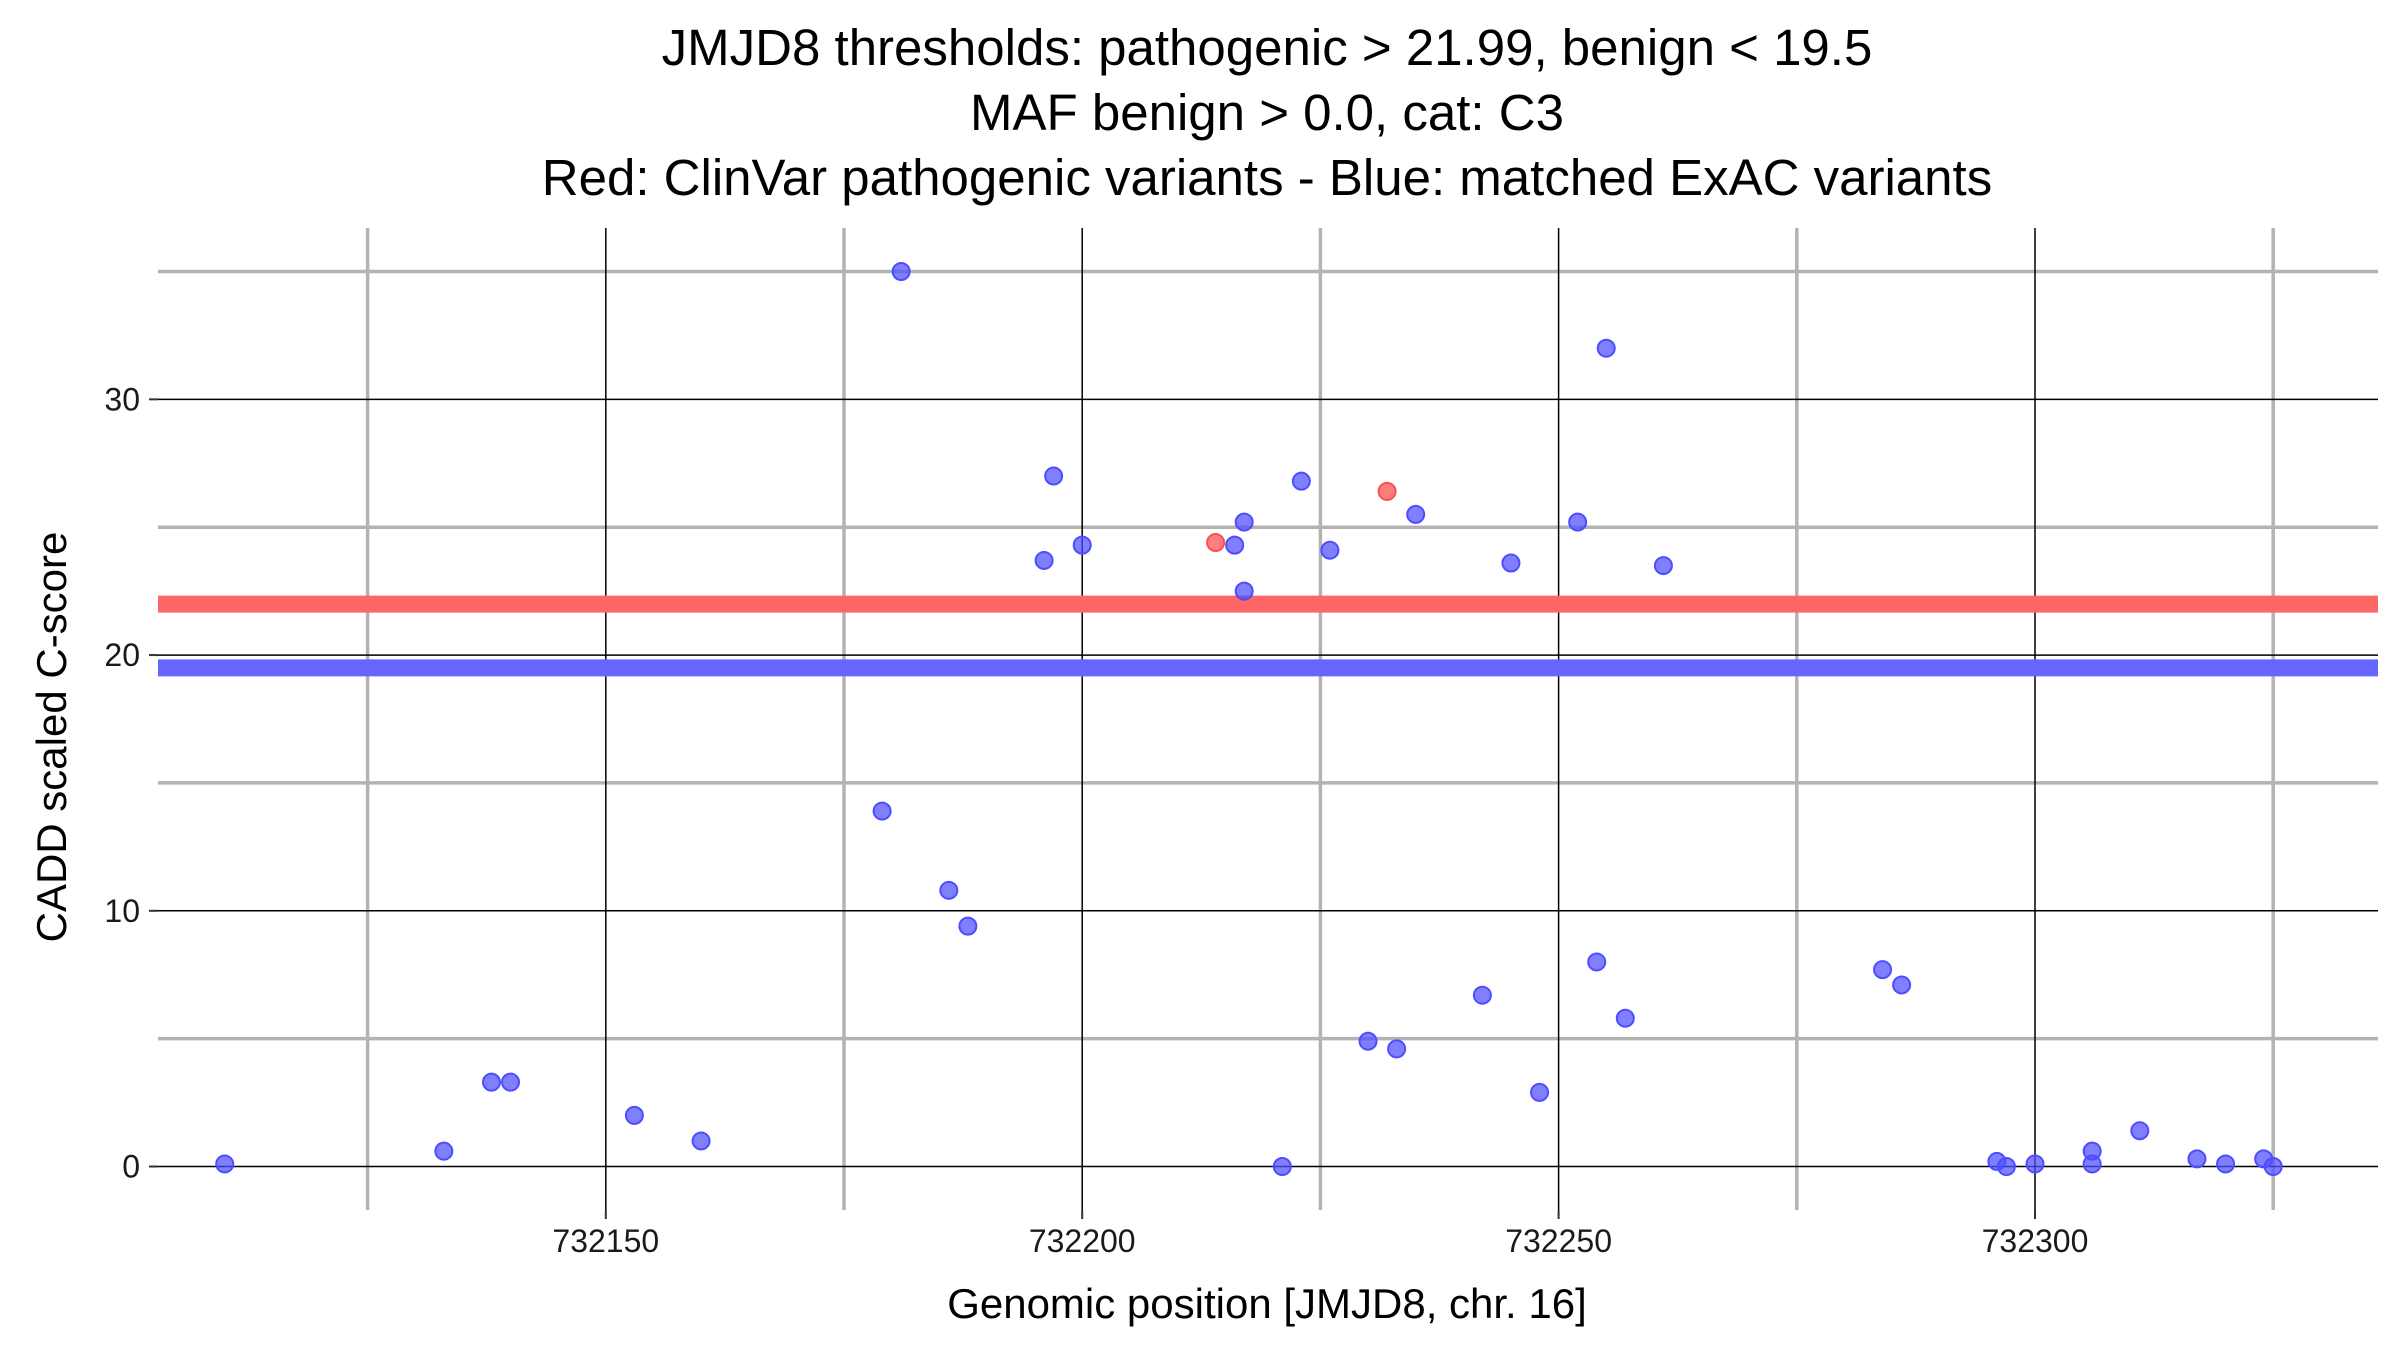 Image resolution: width=2400 pixels, height=1350 pixels. I want to click on threshold-lines, so click(1268, 636).